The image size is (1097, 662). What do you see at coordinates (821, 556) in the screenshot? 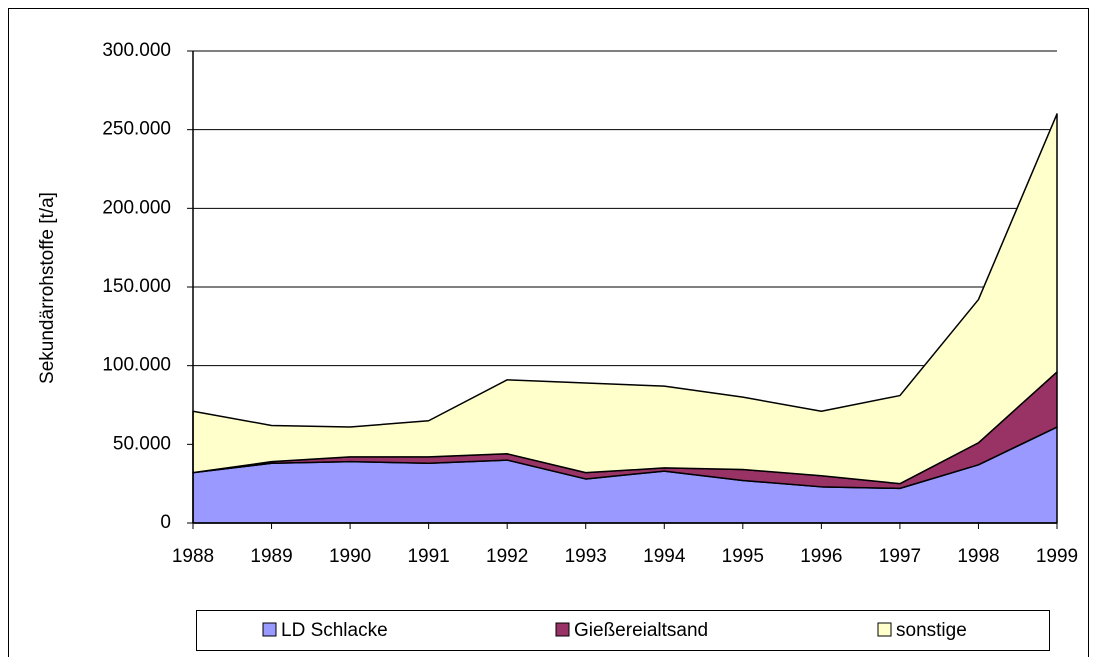
I see `x-tick-label: 1996` at bounding box center [821, 556].